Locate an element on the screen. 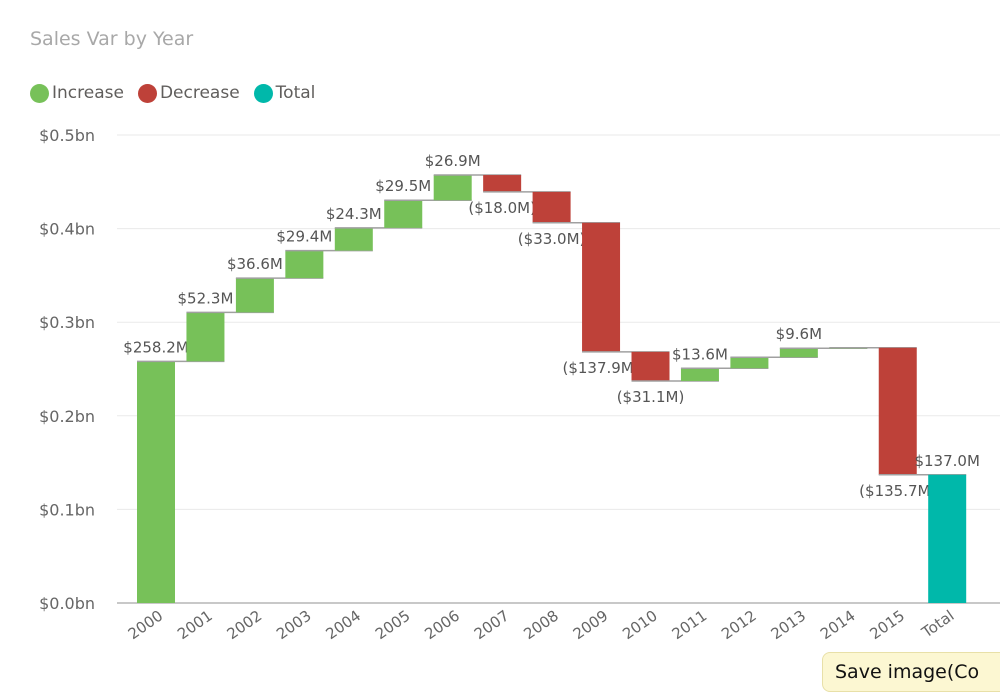 This screenshot has height=692, width=1000. legend-item-total: Total is located at coordinates (284, 93).